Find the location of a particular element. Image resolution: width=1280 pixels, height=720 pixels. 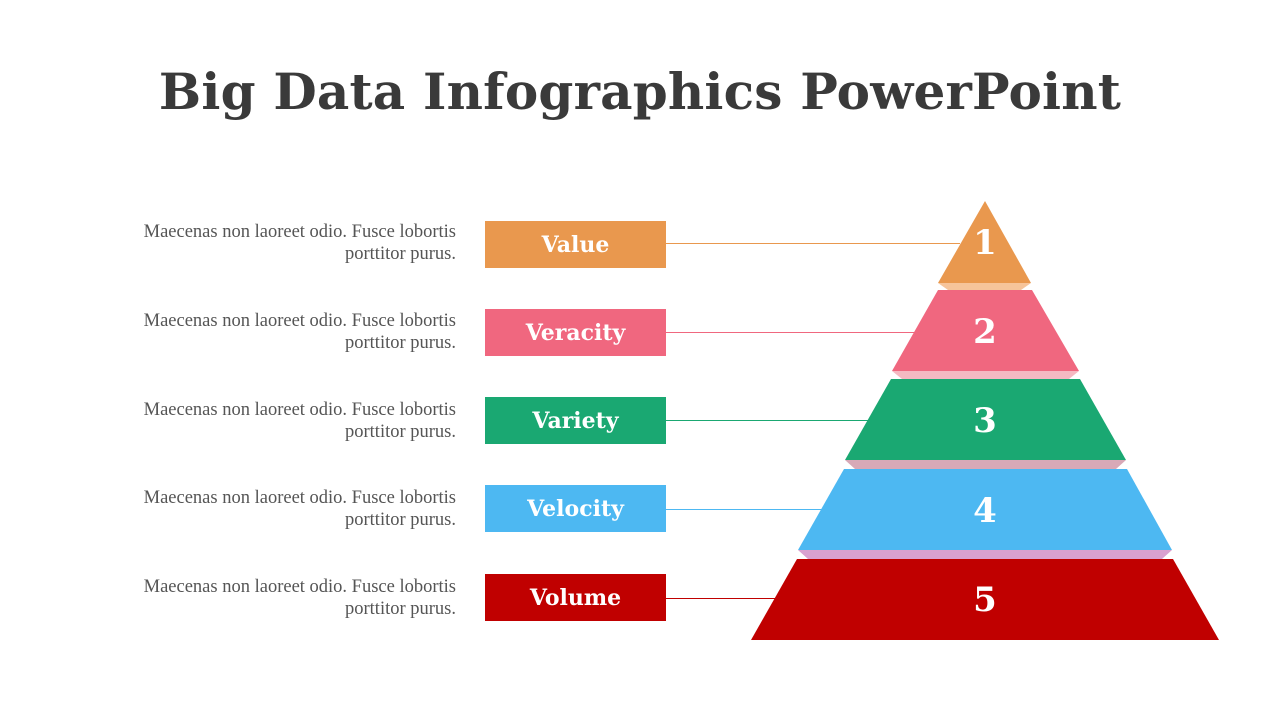

page-title: Big Data Infographics PowerPoint is located at coordinates (640, 91).